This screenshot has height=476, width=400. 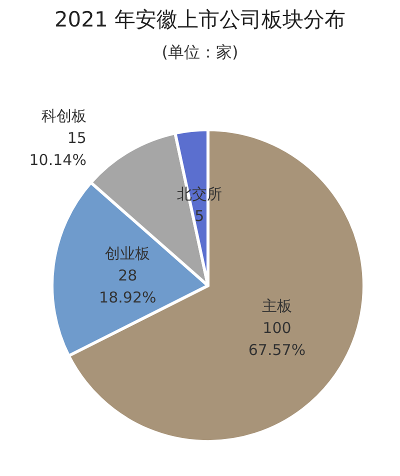 I want to click on text: 67.57%, so click(x=277, y=350).